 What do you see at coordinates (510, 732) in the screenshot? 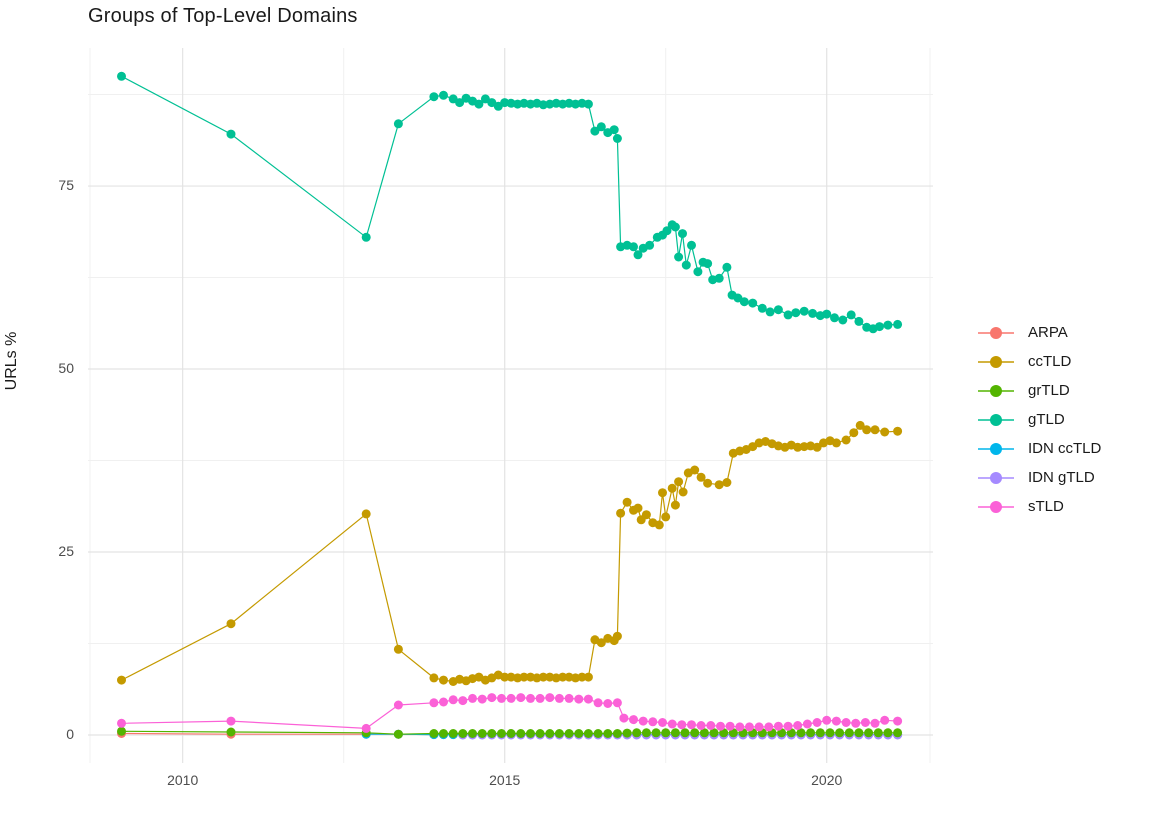
I see `series-grtld` at bounding box center [510, 732].